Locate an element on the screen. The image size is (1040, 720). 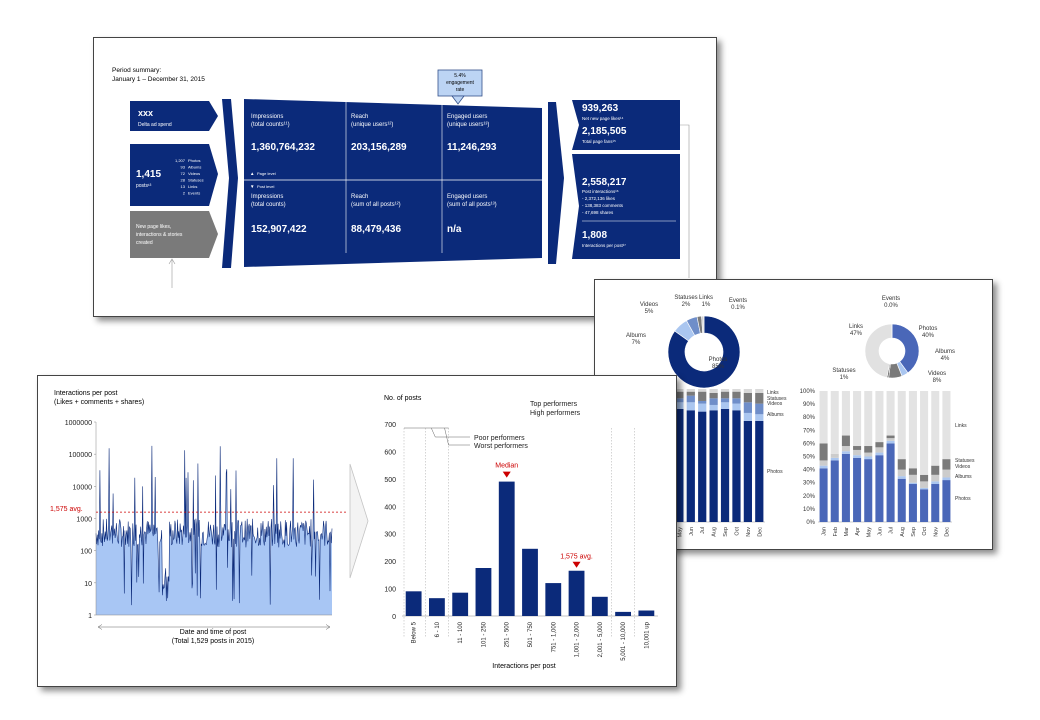
metric-value: 152,907,422 is located at coordinates (279, 229).